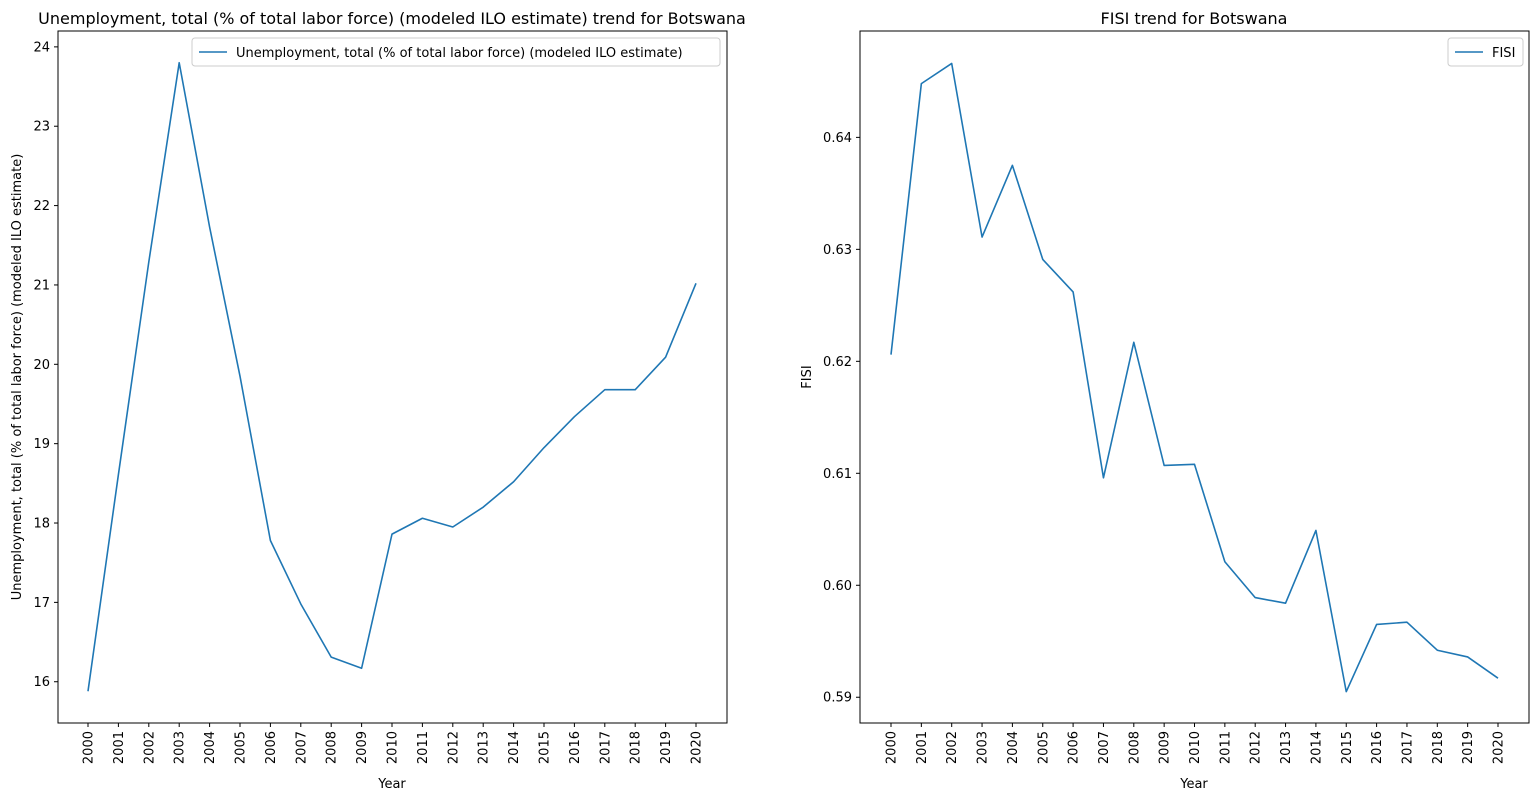 The width and height of the screenshot is (1539, 799). I want to click on fisi-chart-legend: FISI, so click(1485, 52).